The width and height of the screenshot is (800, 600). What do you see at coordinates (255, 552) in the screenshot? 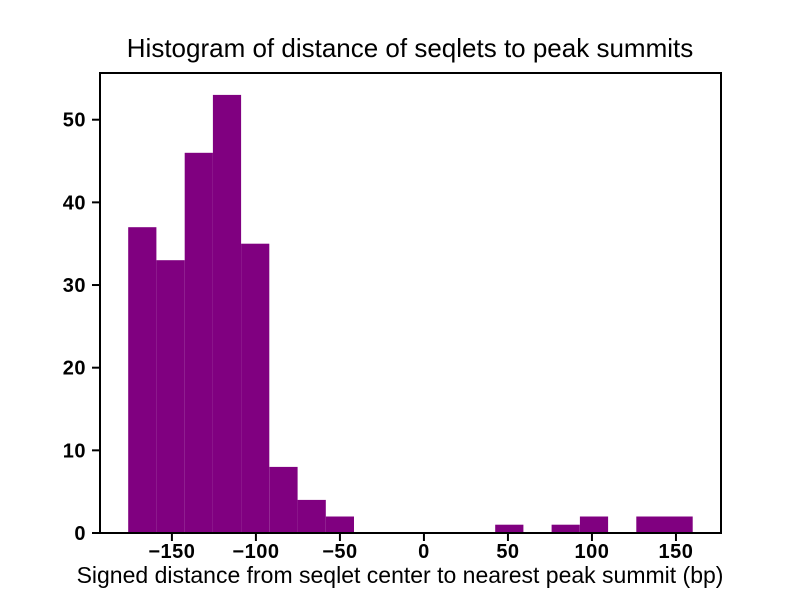
I see `x-tick-label: −100` at bounding box center [255, 552].